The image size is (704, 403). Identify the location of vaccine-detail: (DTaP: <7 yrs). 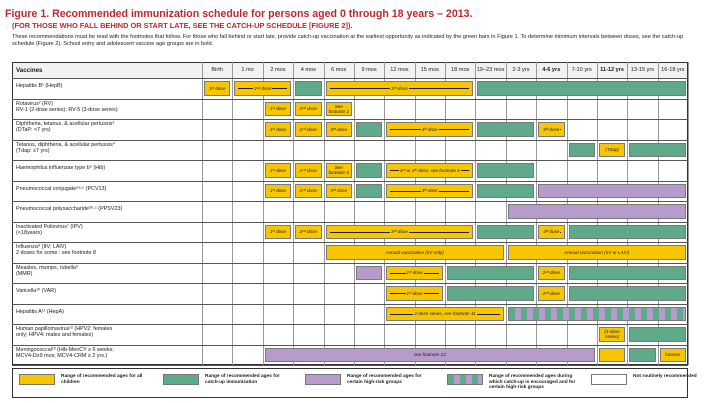
(33, 130).